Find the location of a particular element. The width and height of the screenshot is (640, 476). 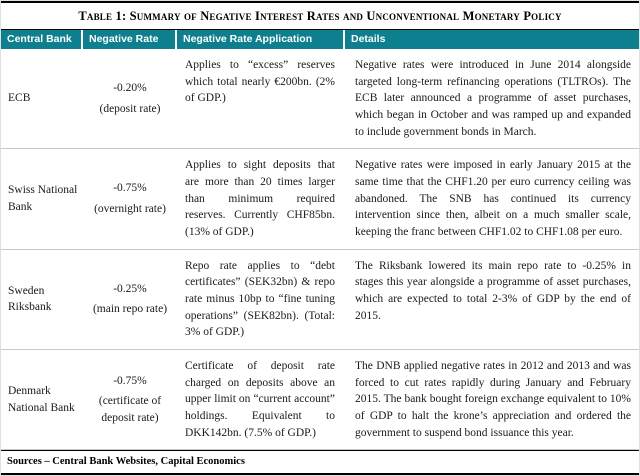

bank-name: Swiss National Bank is located at coordinates (43, 199).